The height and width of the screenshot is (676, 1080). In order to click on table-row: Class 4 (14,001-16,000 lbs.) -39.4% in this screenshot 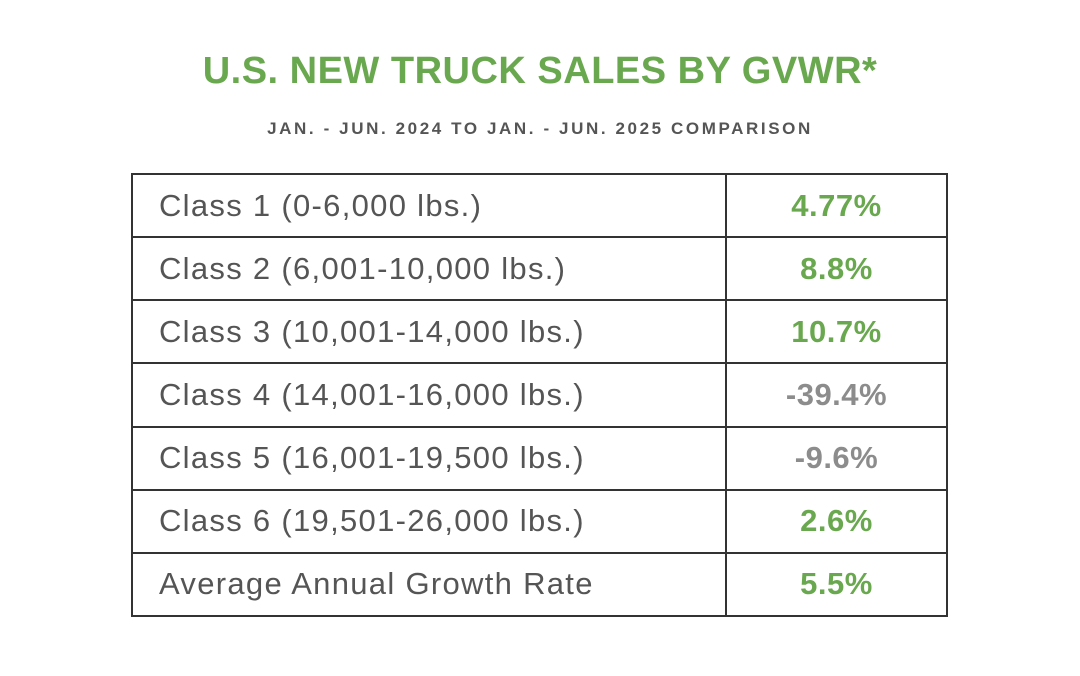, I will do `click(539, 395)`.